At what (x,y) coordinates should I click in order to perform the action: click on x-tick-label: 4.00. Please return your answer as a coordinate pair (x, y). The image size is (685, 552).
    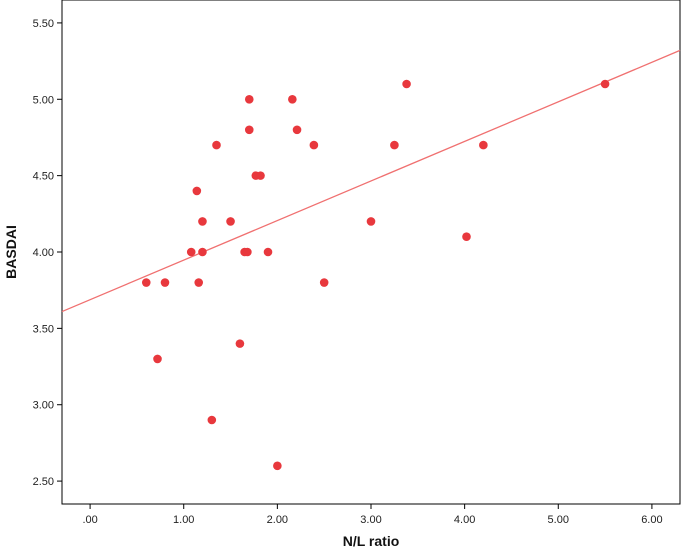
    Looking at the image, I should click on (464, 520).